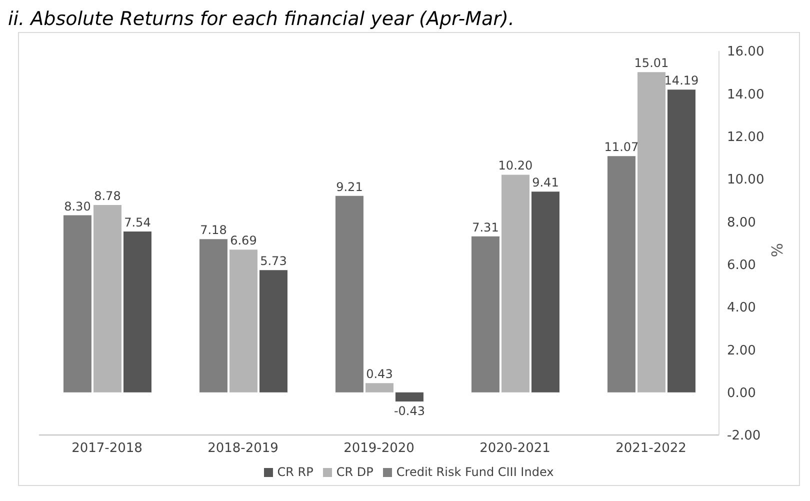  I want to click on y-tick-label: 16.00, so click(745, 52).